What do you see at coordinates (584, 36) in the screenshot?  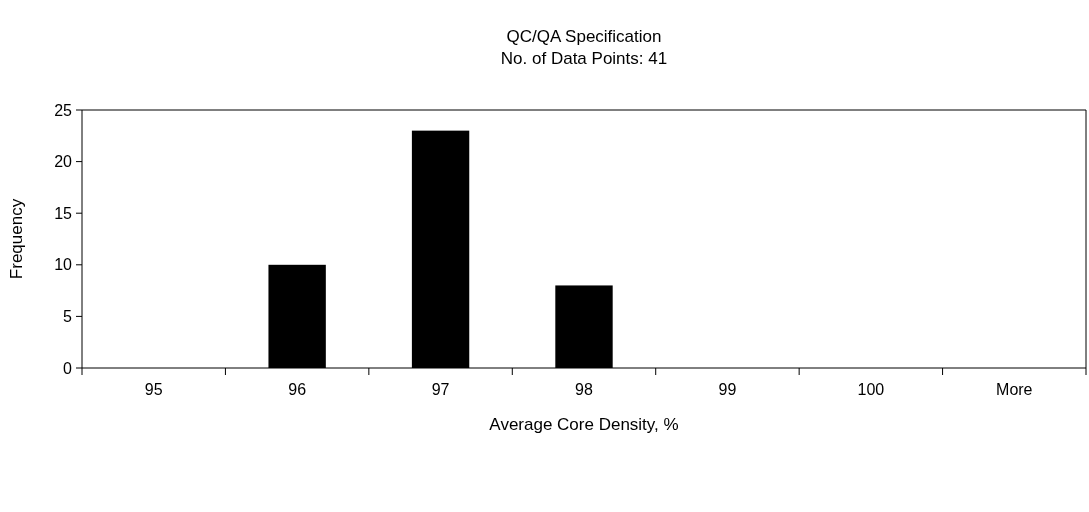 I see `chart-title: QC/QA Specification` at bounding box center [584, 36].